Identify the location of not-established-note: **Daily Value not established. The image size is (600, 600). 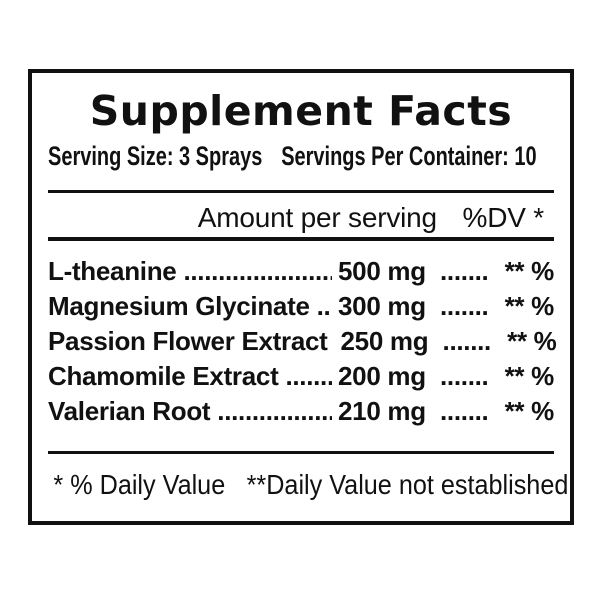
(407, 484).